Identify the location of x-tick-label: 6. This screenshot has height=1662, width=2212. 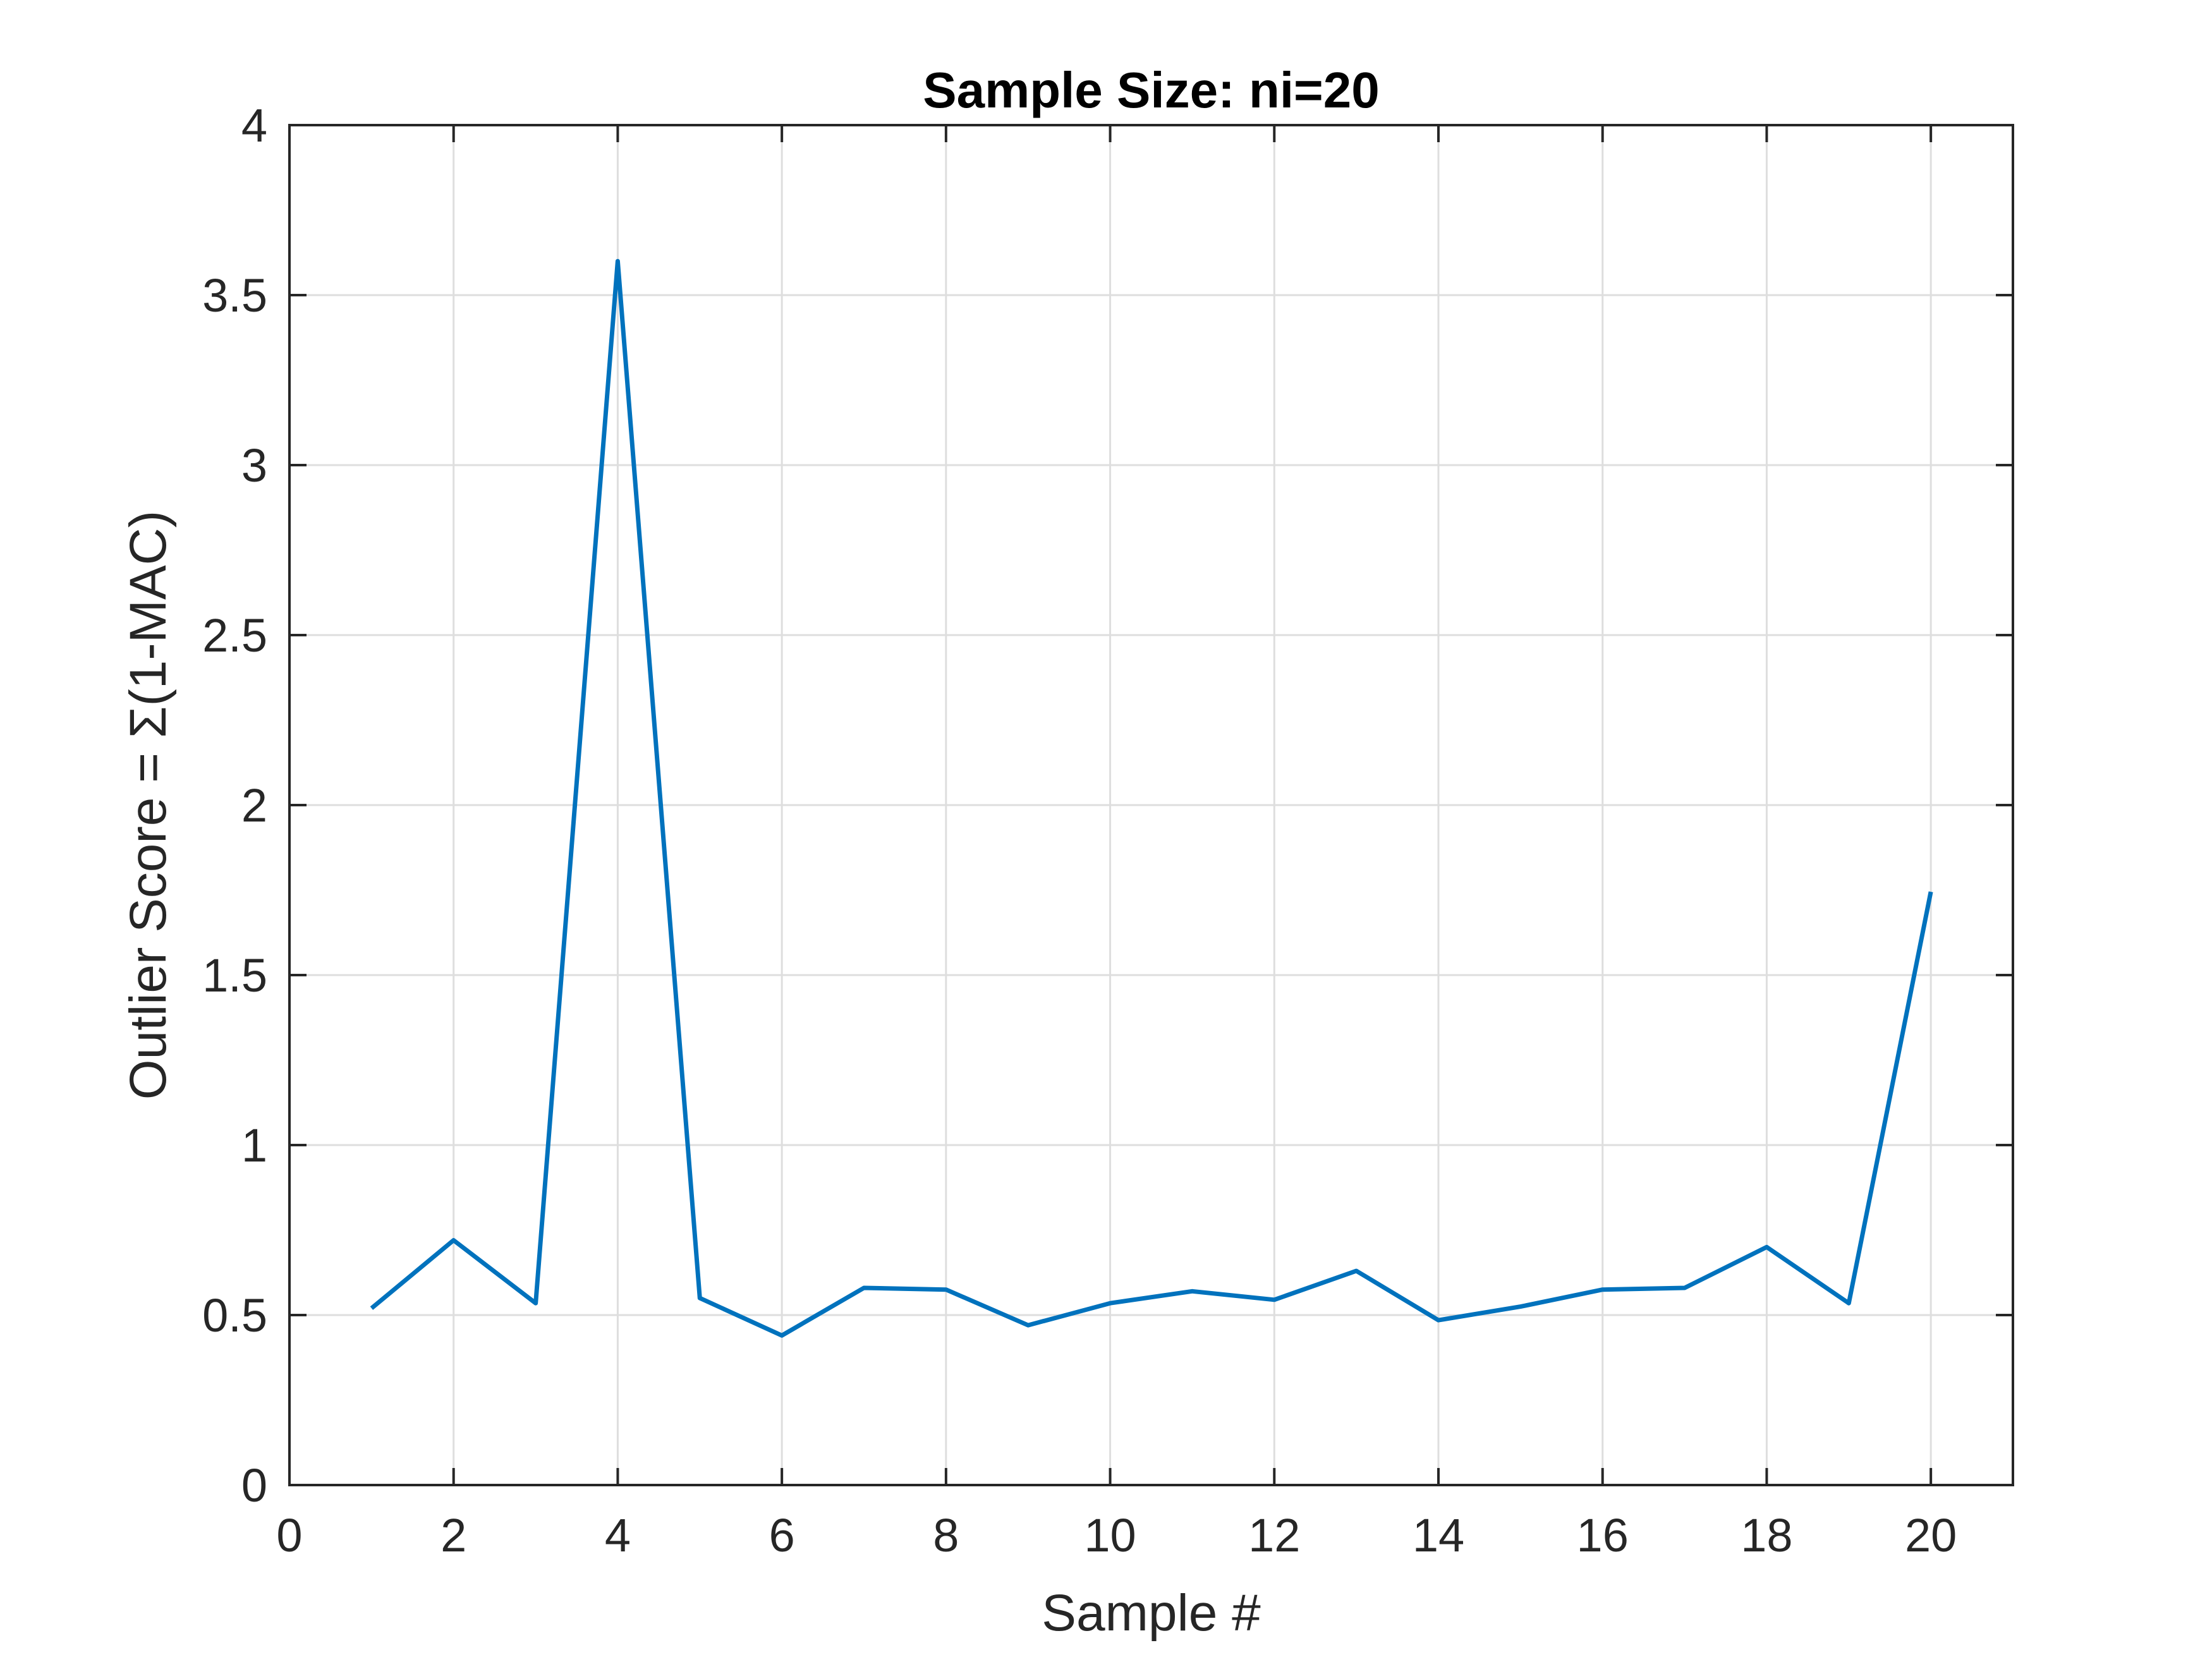
(782, 1535).